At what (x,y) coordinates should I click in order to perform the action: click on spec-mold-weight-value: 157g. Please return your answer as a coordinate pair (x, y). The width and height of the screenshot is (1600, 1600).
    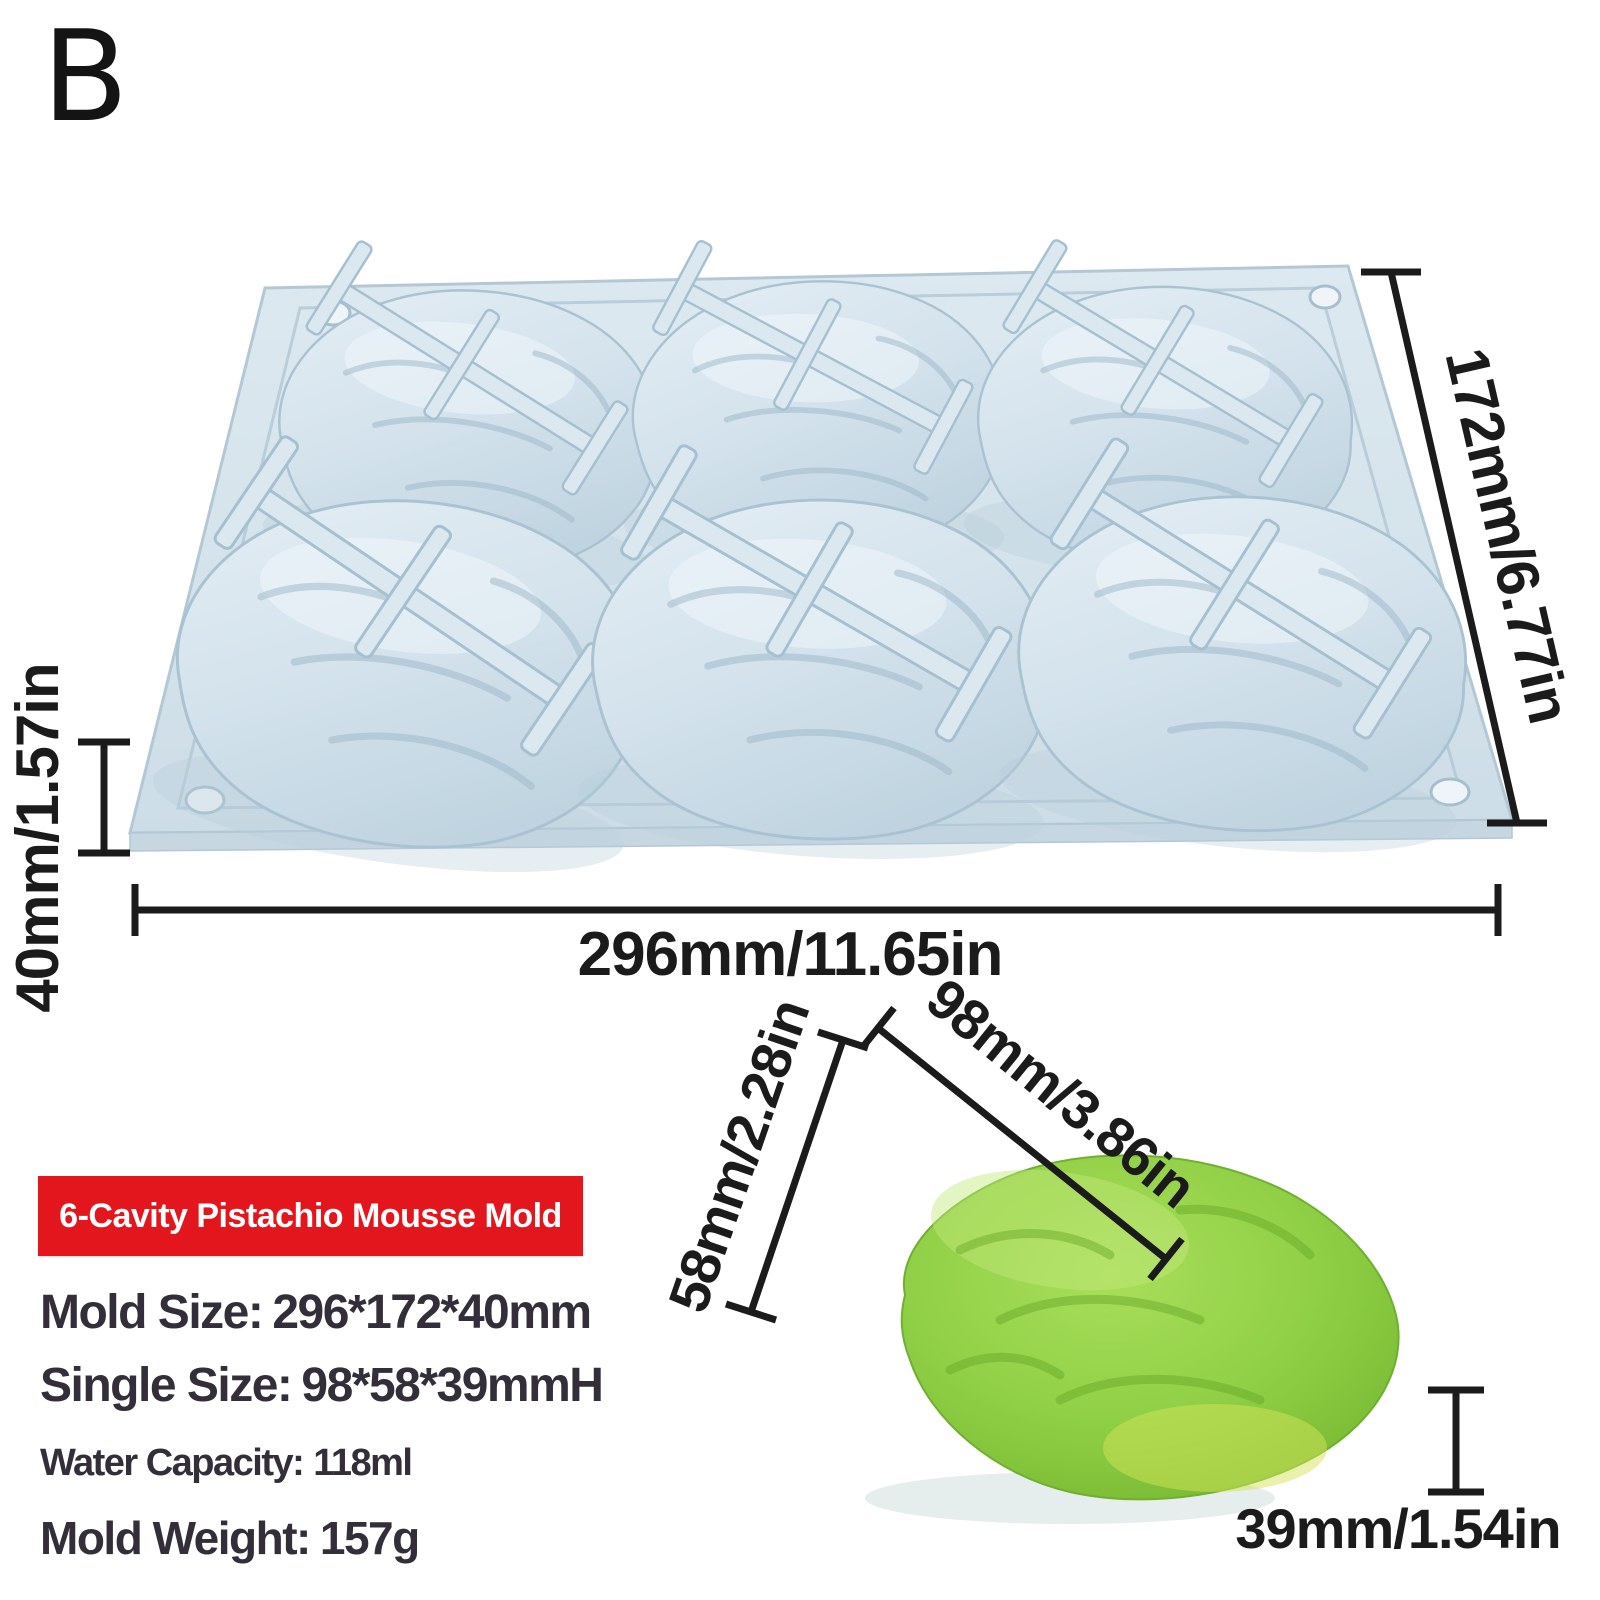
    Looking at the image, I should click on (369, 1538).